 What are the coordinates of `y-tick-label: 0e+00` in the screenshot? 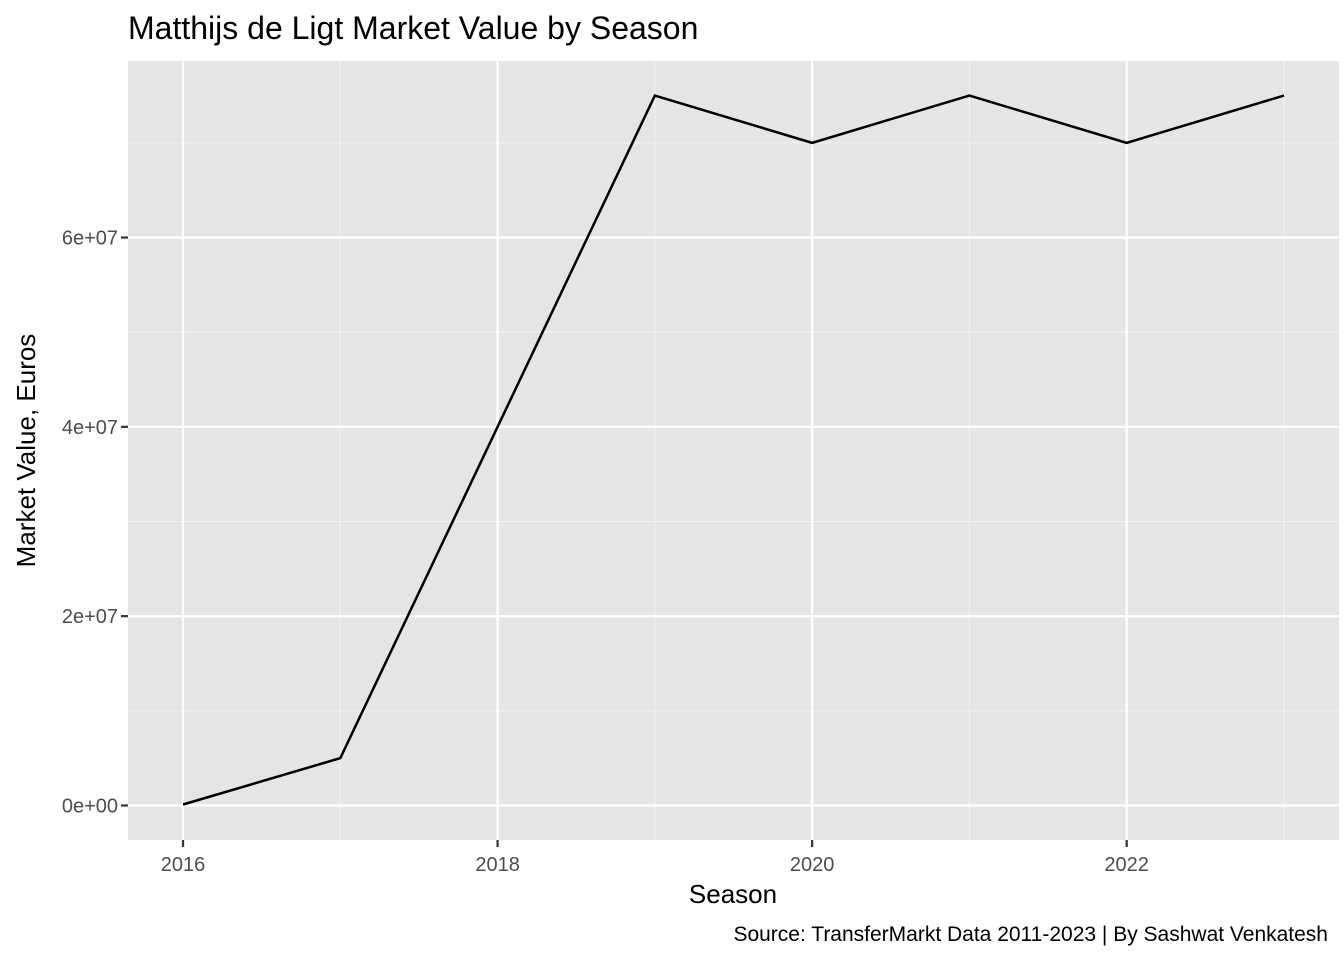 It's located at (90, 806).